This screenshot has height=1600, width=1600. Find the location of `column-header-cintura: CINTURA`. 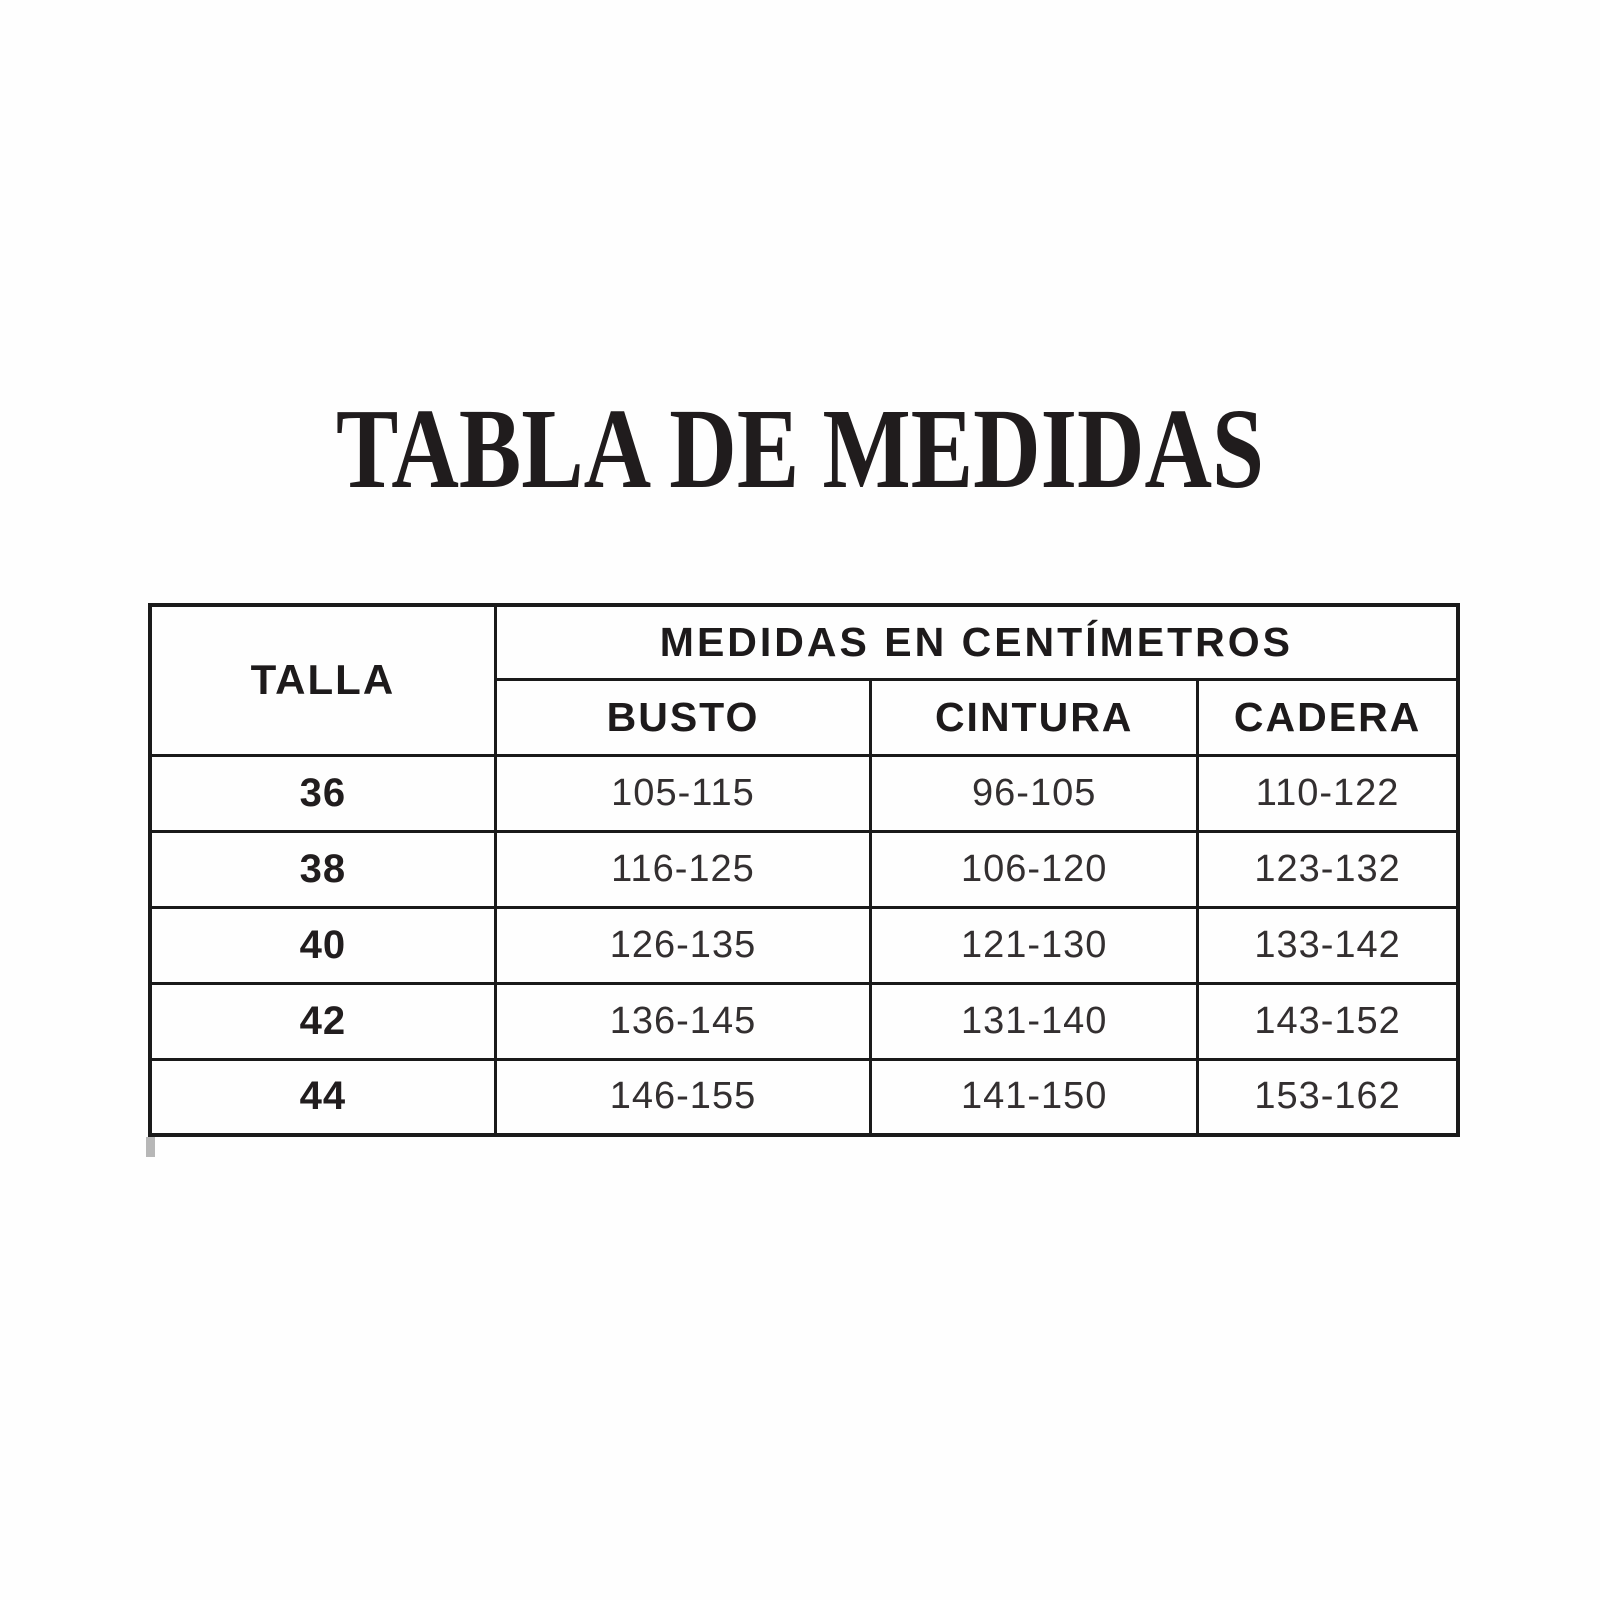

column-header-cintura: CINTURA is located at coordinates (1034, 717).